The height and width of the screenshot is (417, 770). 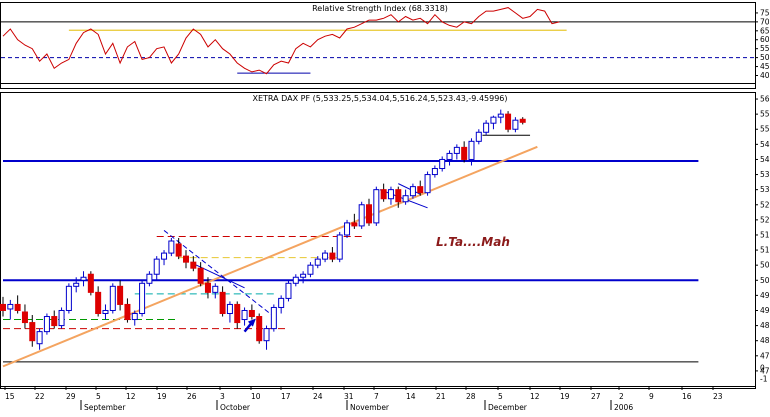 What do you see at coordinates (596, 396) in the screenshot?
I see `x-tick-label: 27` at bounding box center [596, 396].